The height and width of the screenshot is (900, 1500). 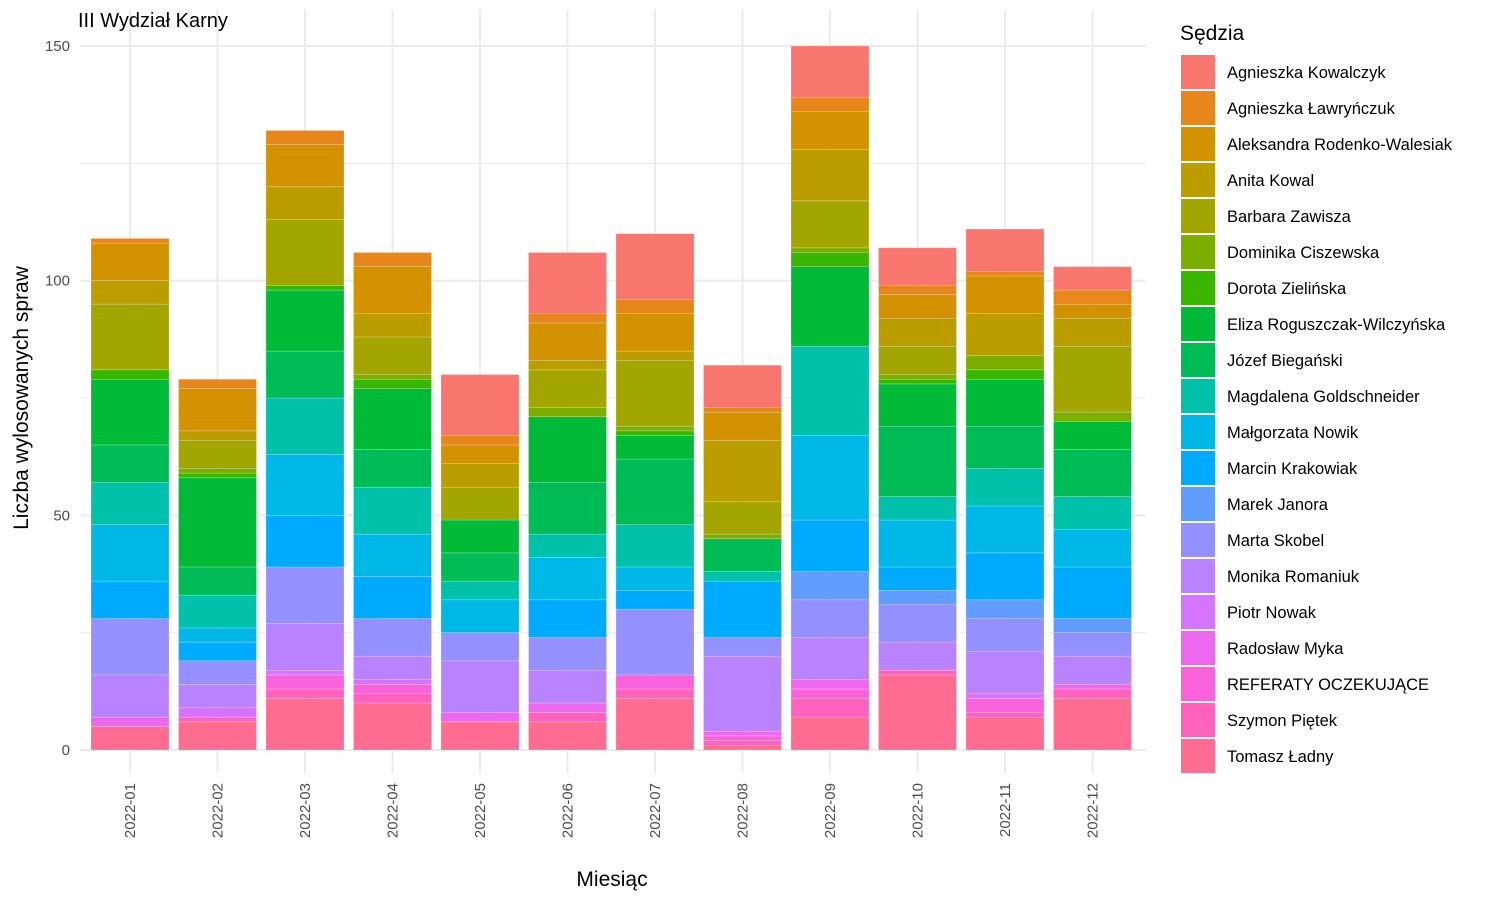 I want to click on legend-item-marek-janora: Marek Janora, so click(x=1255, y=504).